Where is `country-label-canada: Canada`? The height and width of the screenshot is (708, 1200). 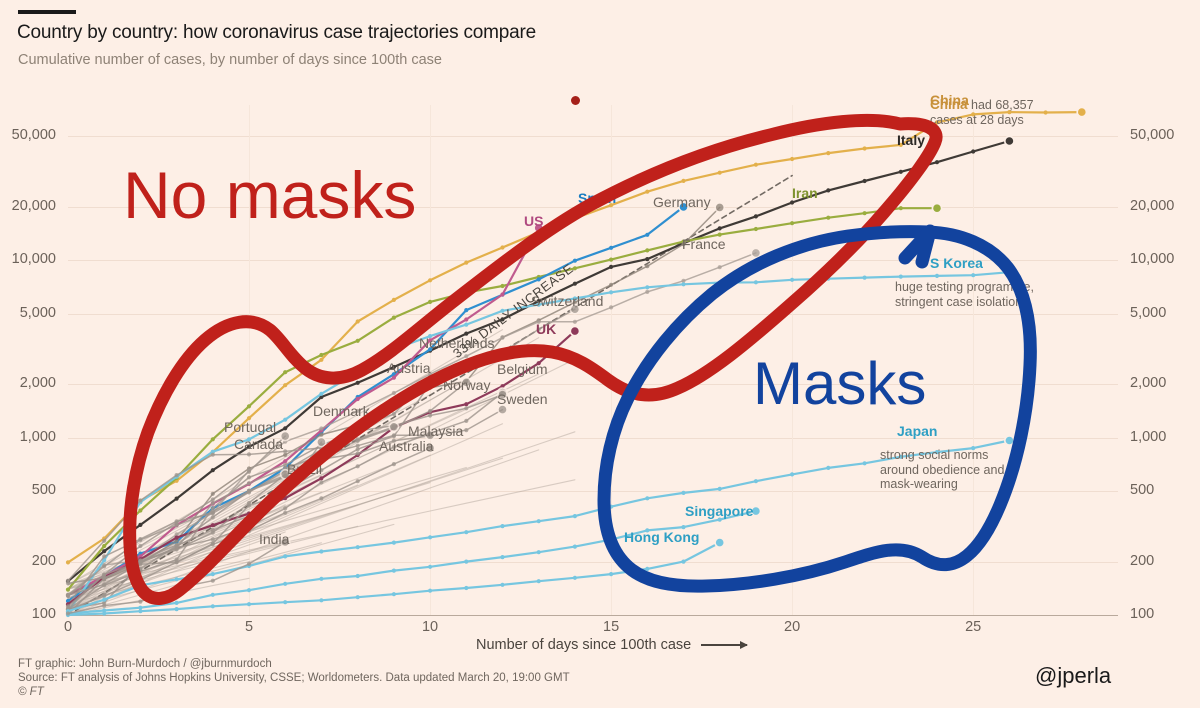 country-label-canada: Canada is located at coordinates (259, 444).